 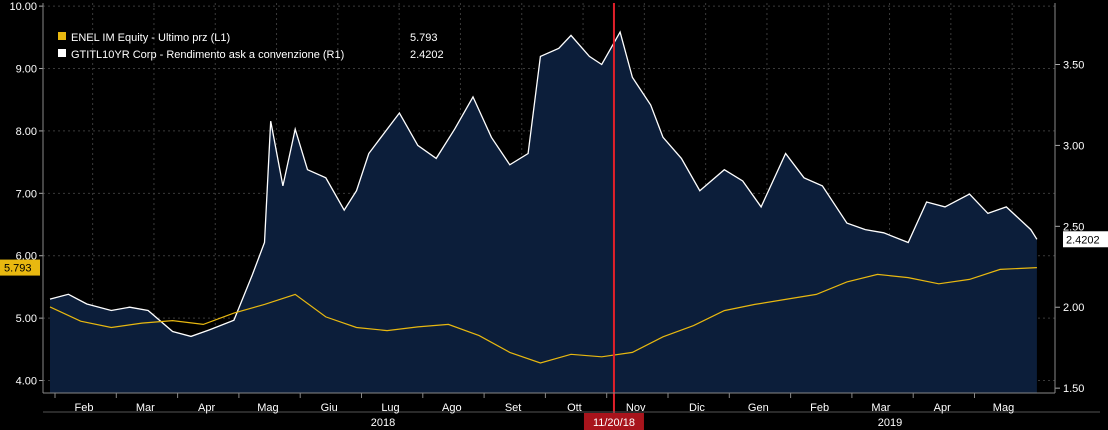 What do you see at coordinates (427, 55) in the screenshot?
I see `legend-value-btp: 2.4202` at bounding box center [427, 55].